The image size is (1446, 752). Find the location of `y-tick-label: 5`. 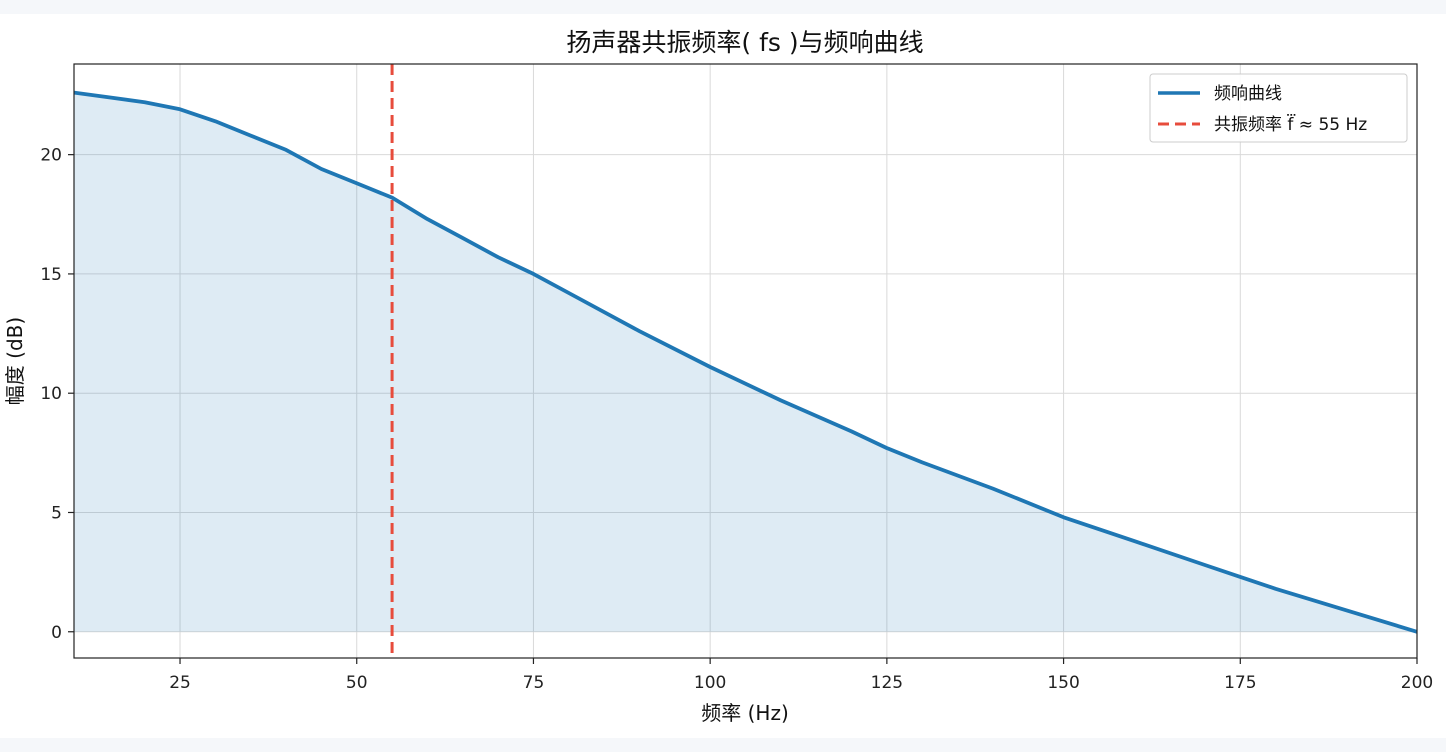

y-tick-label: 5 is located at coordinates (56, 513).